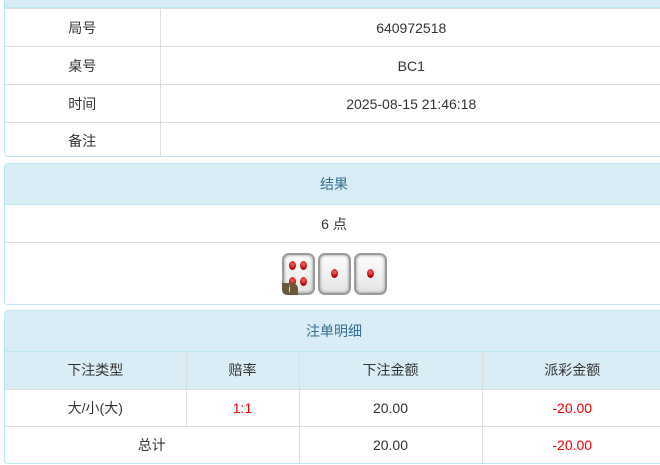  I want to click on table-row: 桌号 BC1, so click(332, 65).